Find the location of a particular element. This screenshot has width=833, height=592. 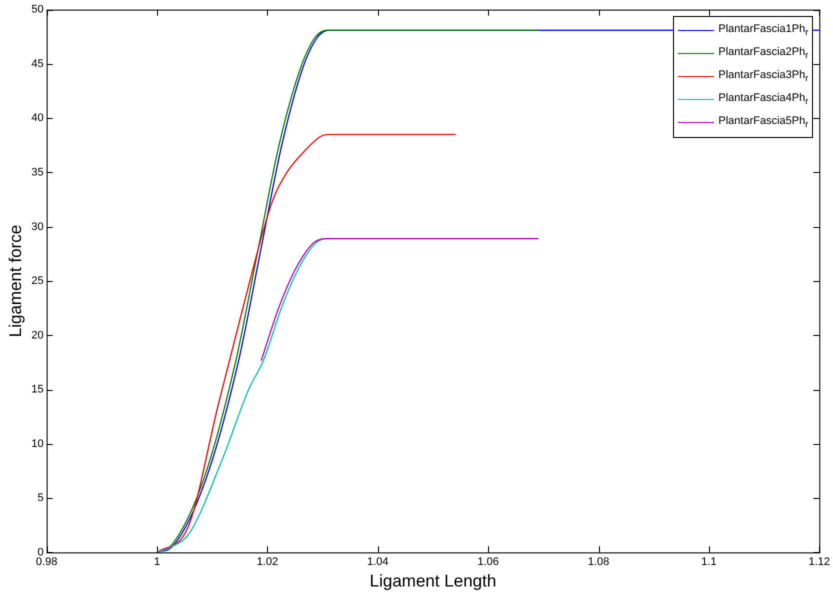

legend-label: PlantarFascia1Ph$_{r}$ is located at coordinates (763, 30).